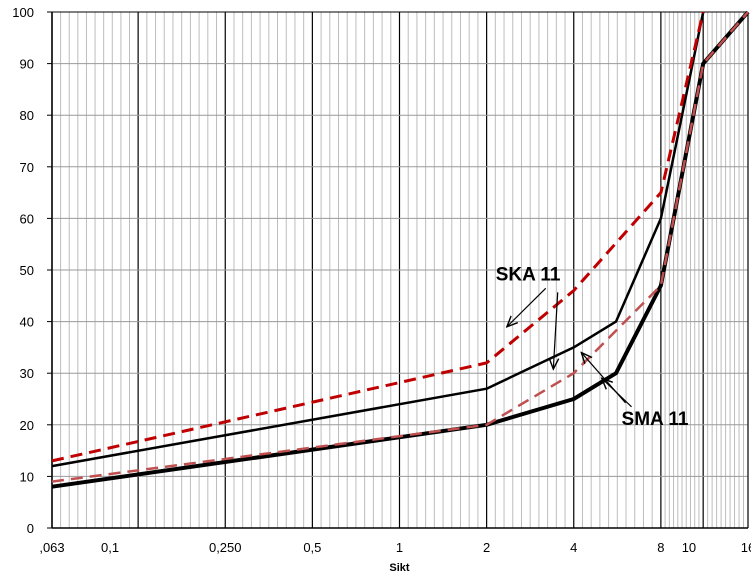 Image resolution: width=751 pixels, height=574 pixels. What do you see at coordinates (27, 270) in the screenshot?
I see `y-tick-label: 50` at bounding box center [27, 270].